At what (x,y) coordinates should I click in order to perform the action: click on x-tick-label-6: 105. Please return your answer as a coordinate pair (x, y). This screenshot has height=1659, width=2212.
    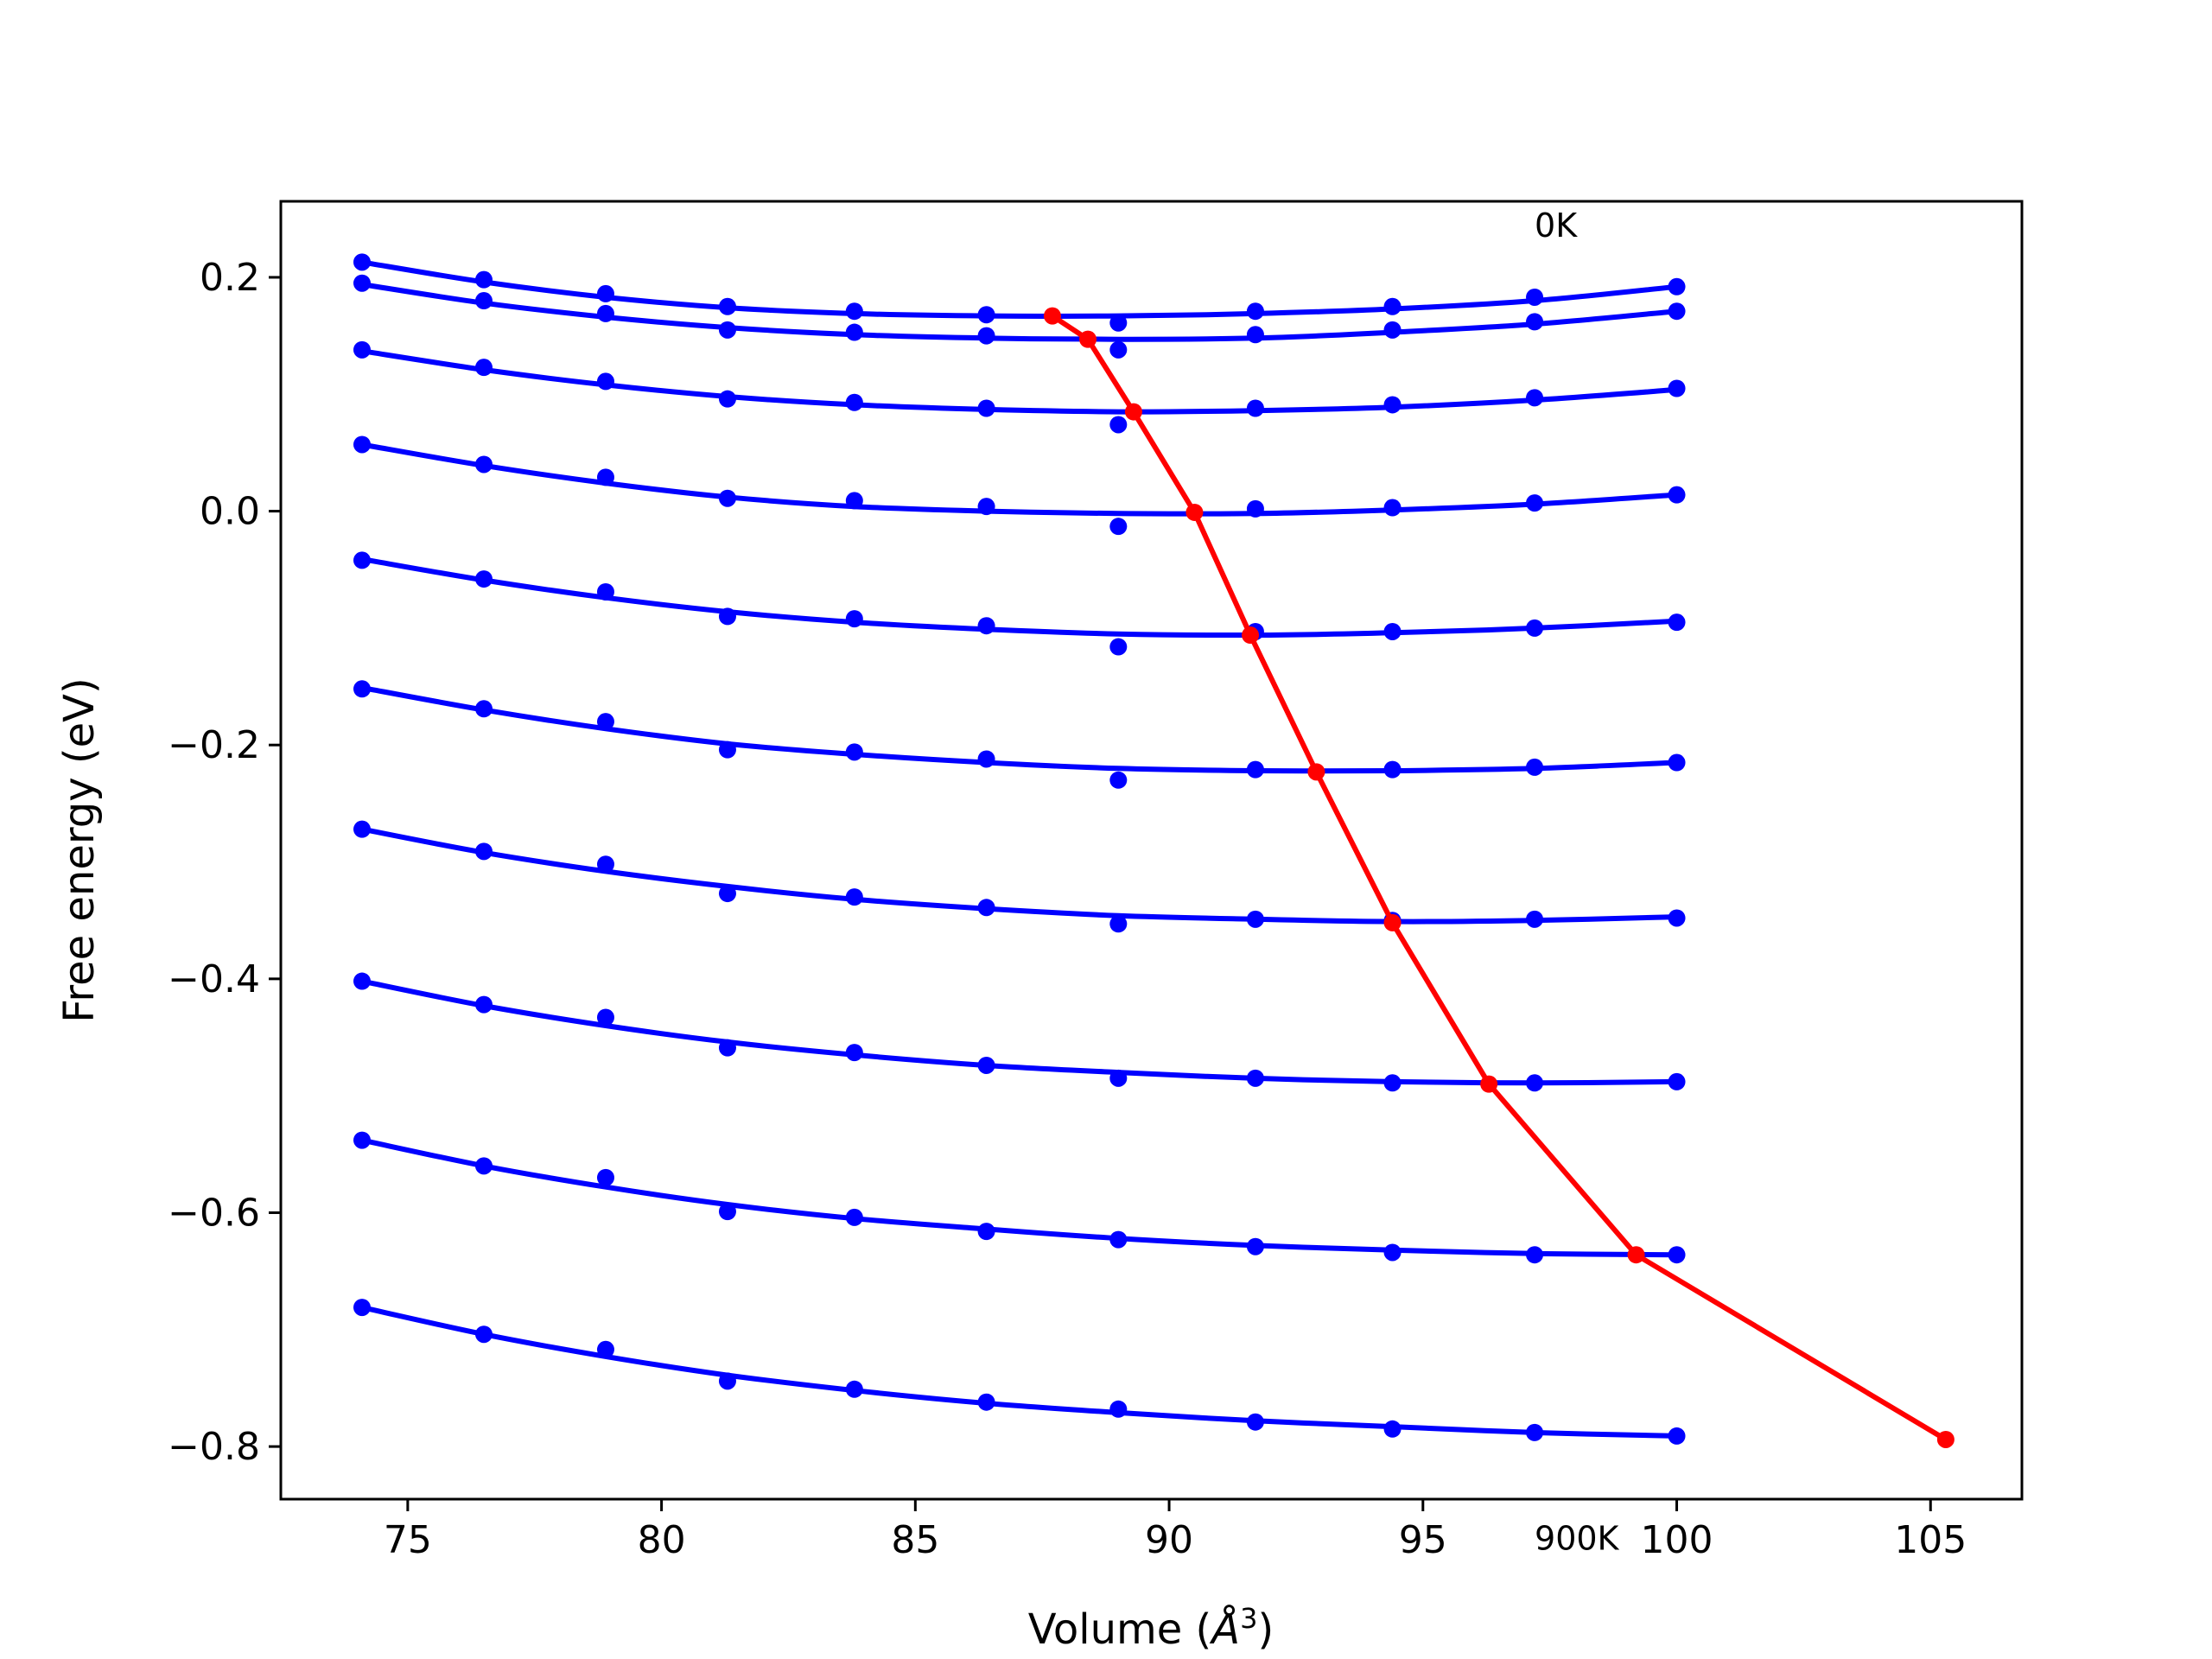
    Looking at the image, I should click on (1930, 1540).